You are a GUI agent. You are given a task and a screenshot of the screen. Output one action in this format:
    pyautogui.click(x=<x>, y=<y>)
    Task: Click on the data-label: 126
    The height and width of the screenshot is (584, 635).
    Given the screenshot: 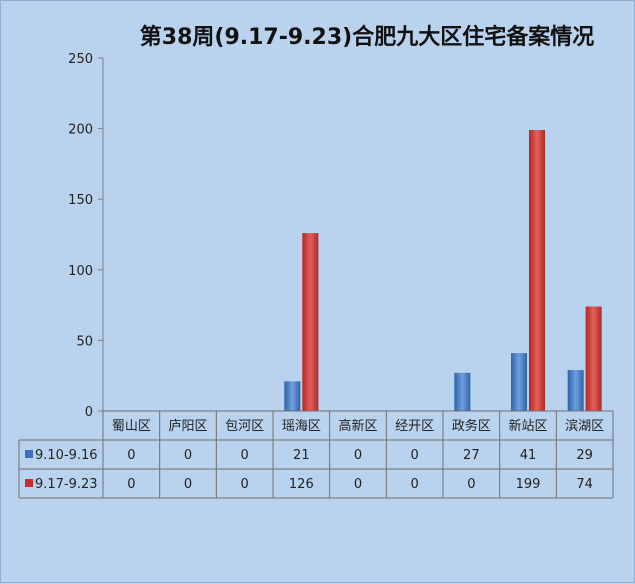 What is the action you would take?
    pyautogui.click(x=301, y=484)
    